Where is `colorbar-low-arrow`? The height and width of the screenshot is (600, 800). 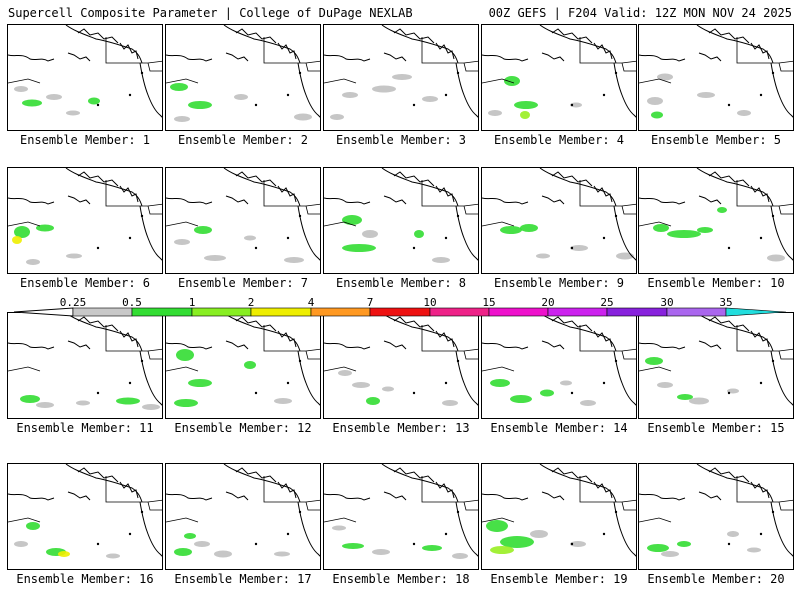
colorbar-low-arrow is located at coordinates (43, 312).